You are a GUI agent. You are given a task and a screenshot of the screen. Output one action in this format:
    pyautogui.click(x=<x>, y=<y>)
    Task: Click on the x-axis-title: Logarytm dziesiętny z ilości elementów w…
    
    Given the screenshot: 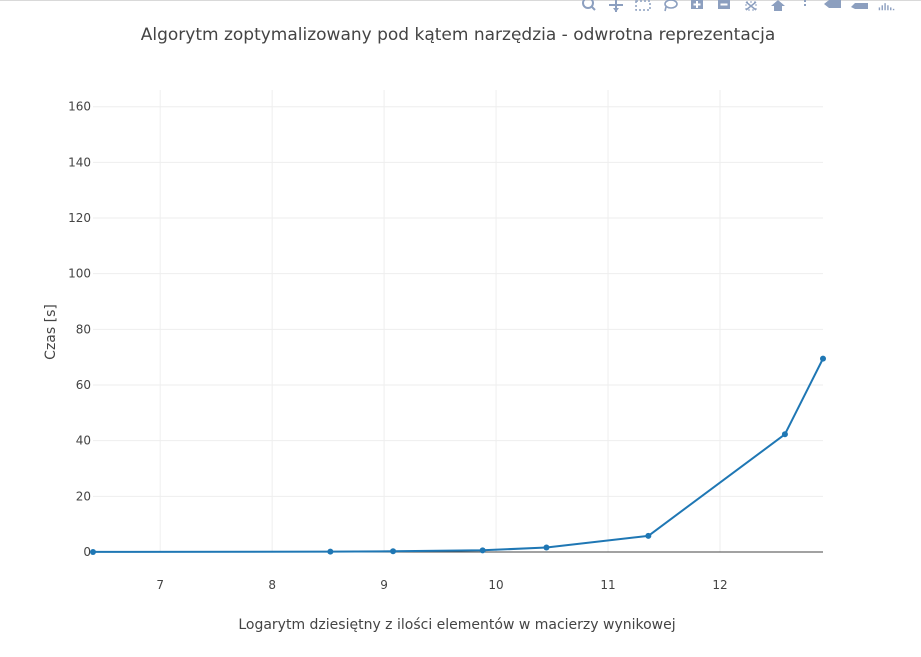 What is the action you would take?
    pyautogui.click(x=456, y=625)
    